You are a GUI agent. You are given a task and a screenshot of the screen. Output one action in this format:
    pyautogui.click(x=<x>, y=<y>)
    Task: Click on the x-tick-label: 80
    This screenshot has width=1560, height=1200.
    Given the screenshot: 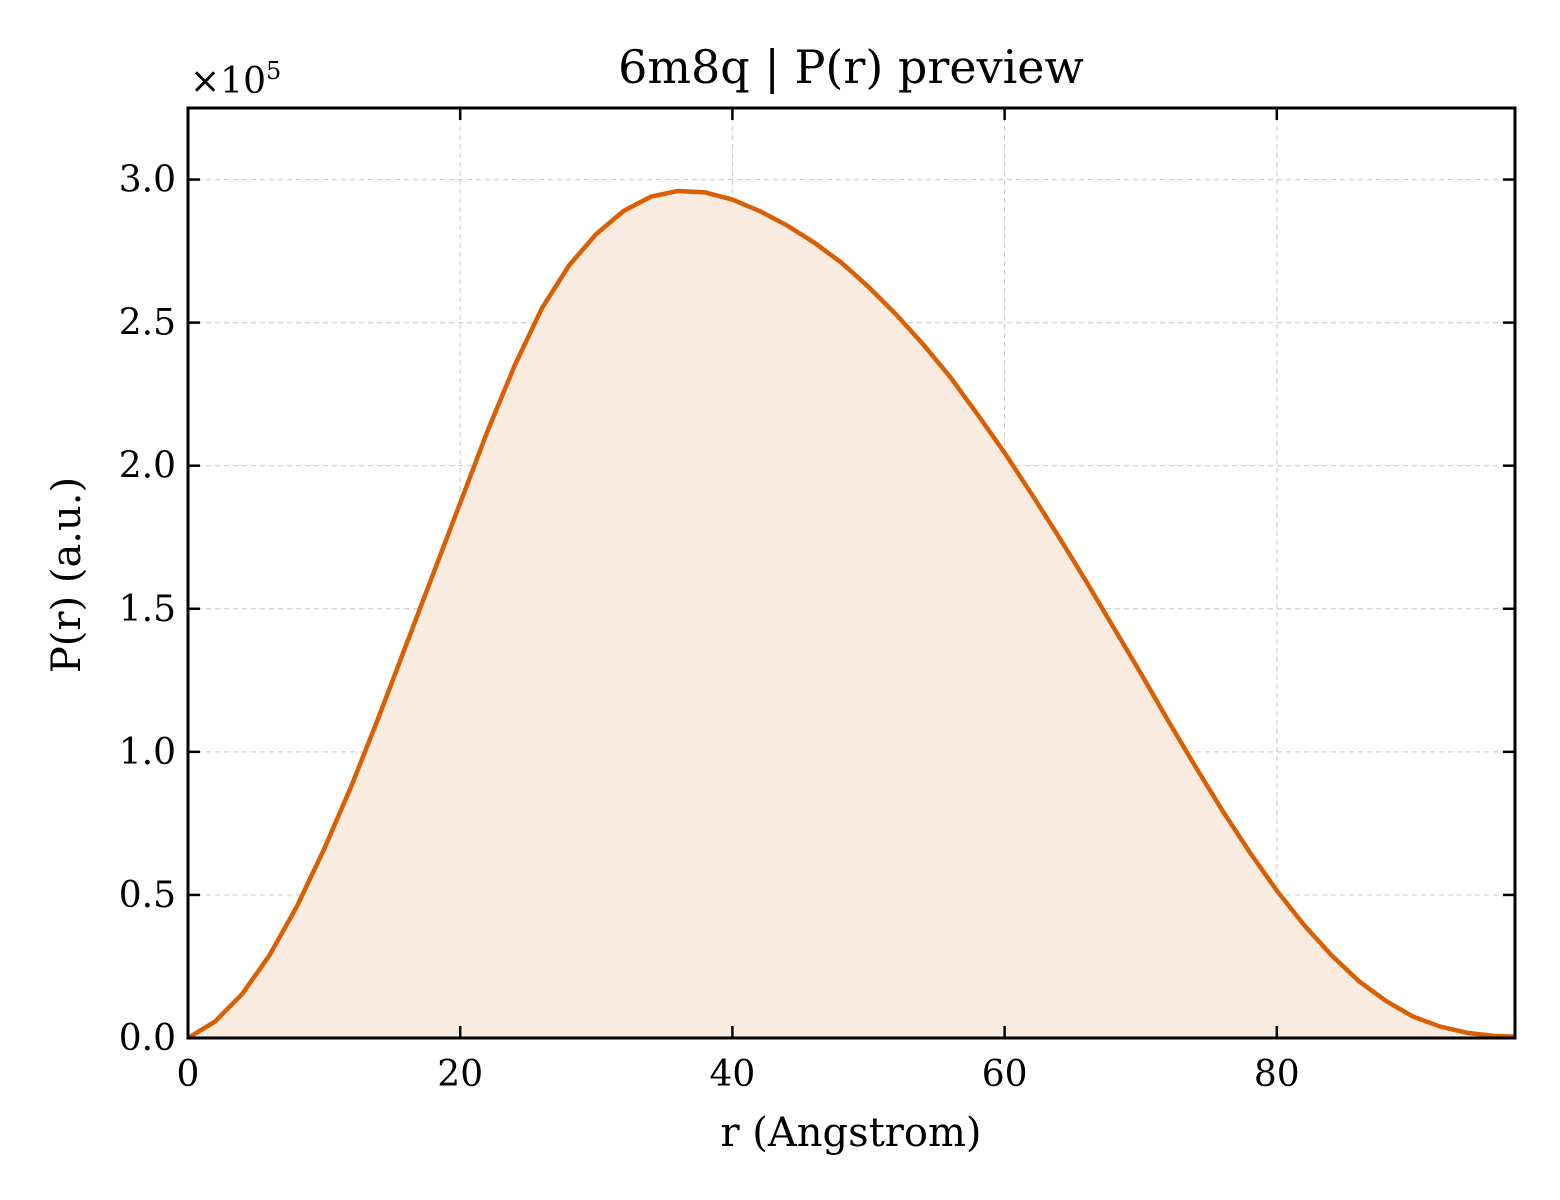 What is the action you would take?
    pyautogui.click(x=1277, y=1074)
    